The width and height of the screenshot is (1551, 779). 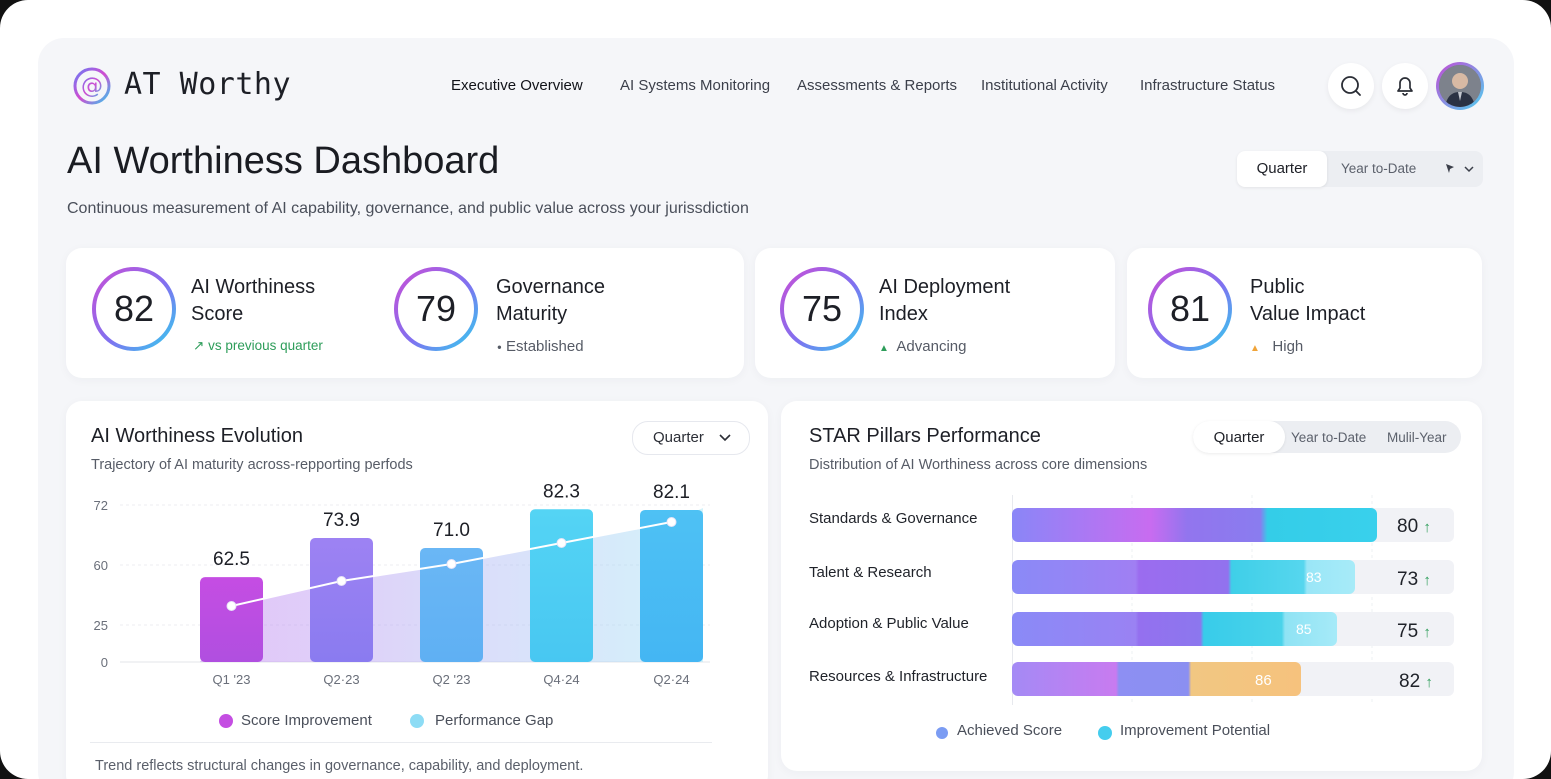 I want to click on kpi-ring-deployment, so click(x=822, y=309).